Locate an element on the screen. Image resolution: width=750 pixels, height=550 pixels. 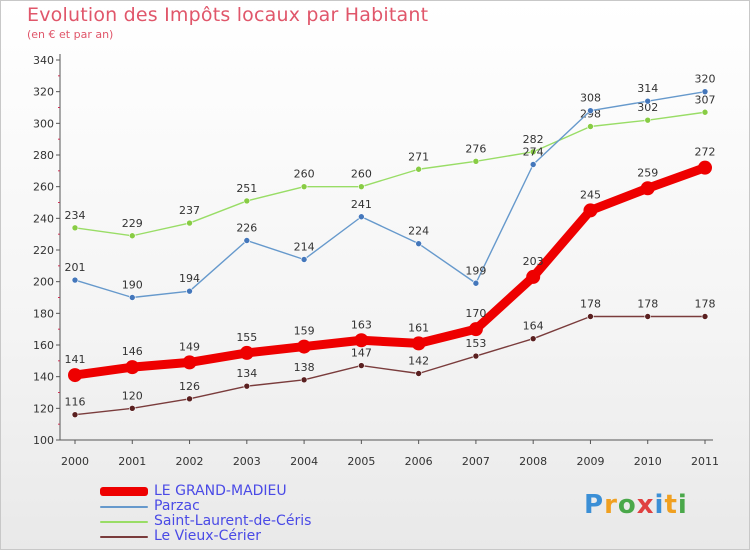
logo-letter: x is located at coordinates (645, 505).